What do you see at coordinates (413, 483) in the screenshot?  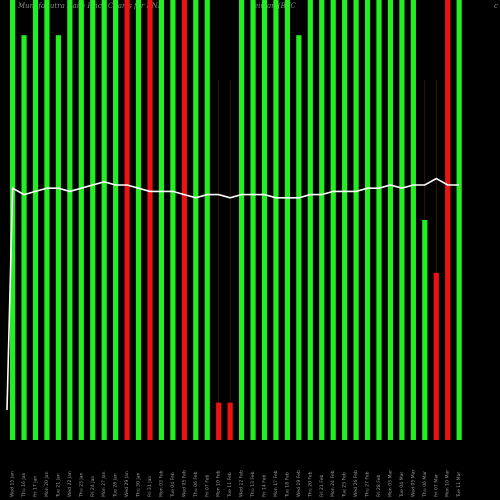 I see `x-tick-label: Wed 05 Mar` at bounding box center [413, 483].